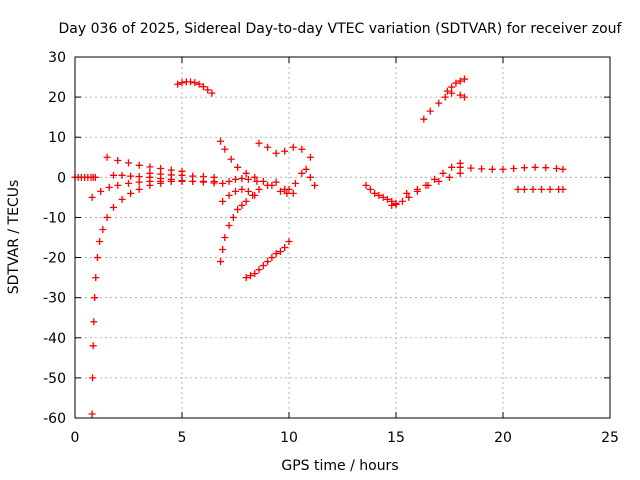 The height and width of the screenshot is (480, 640). I want to click on x-tick-label: 5, so click(182, 438).